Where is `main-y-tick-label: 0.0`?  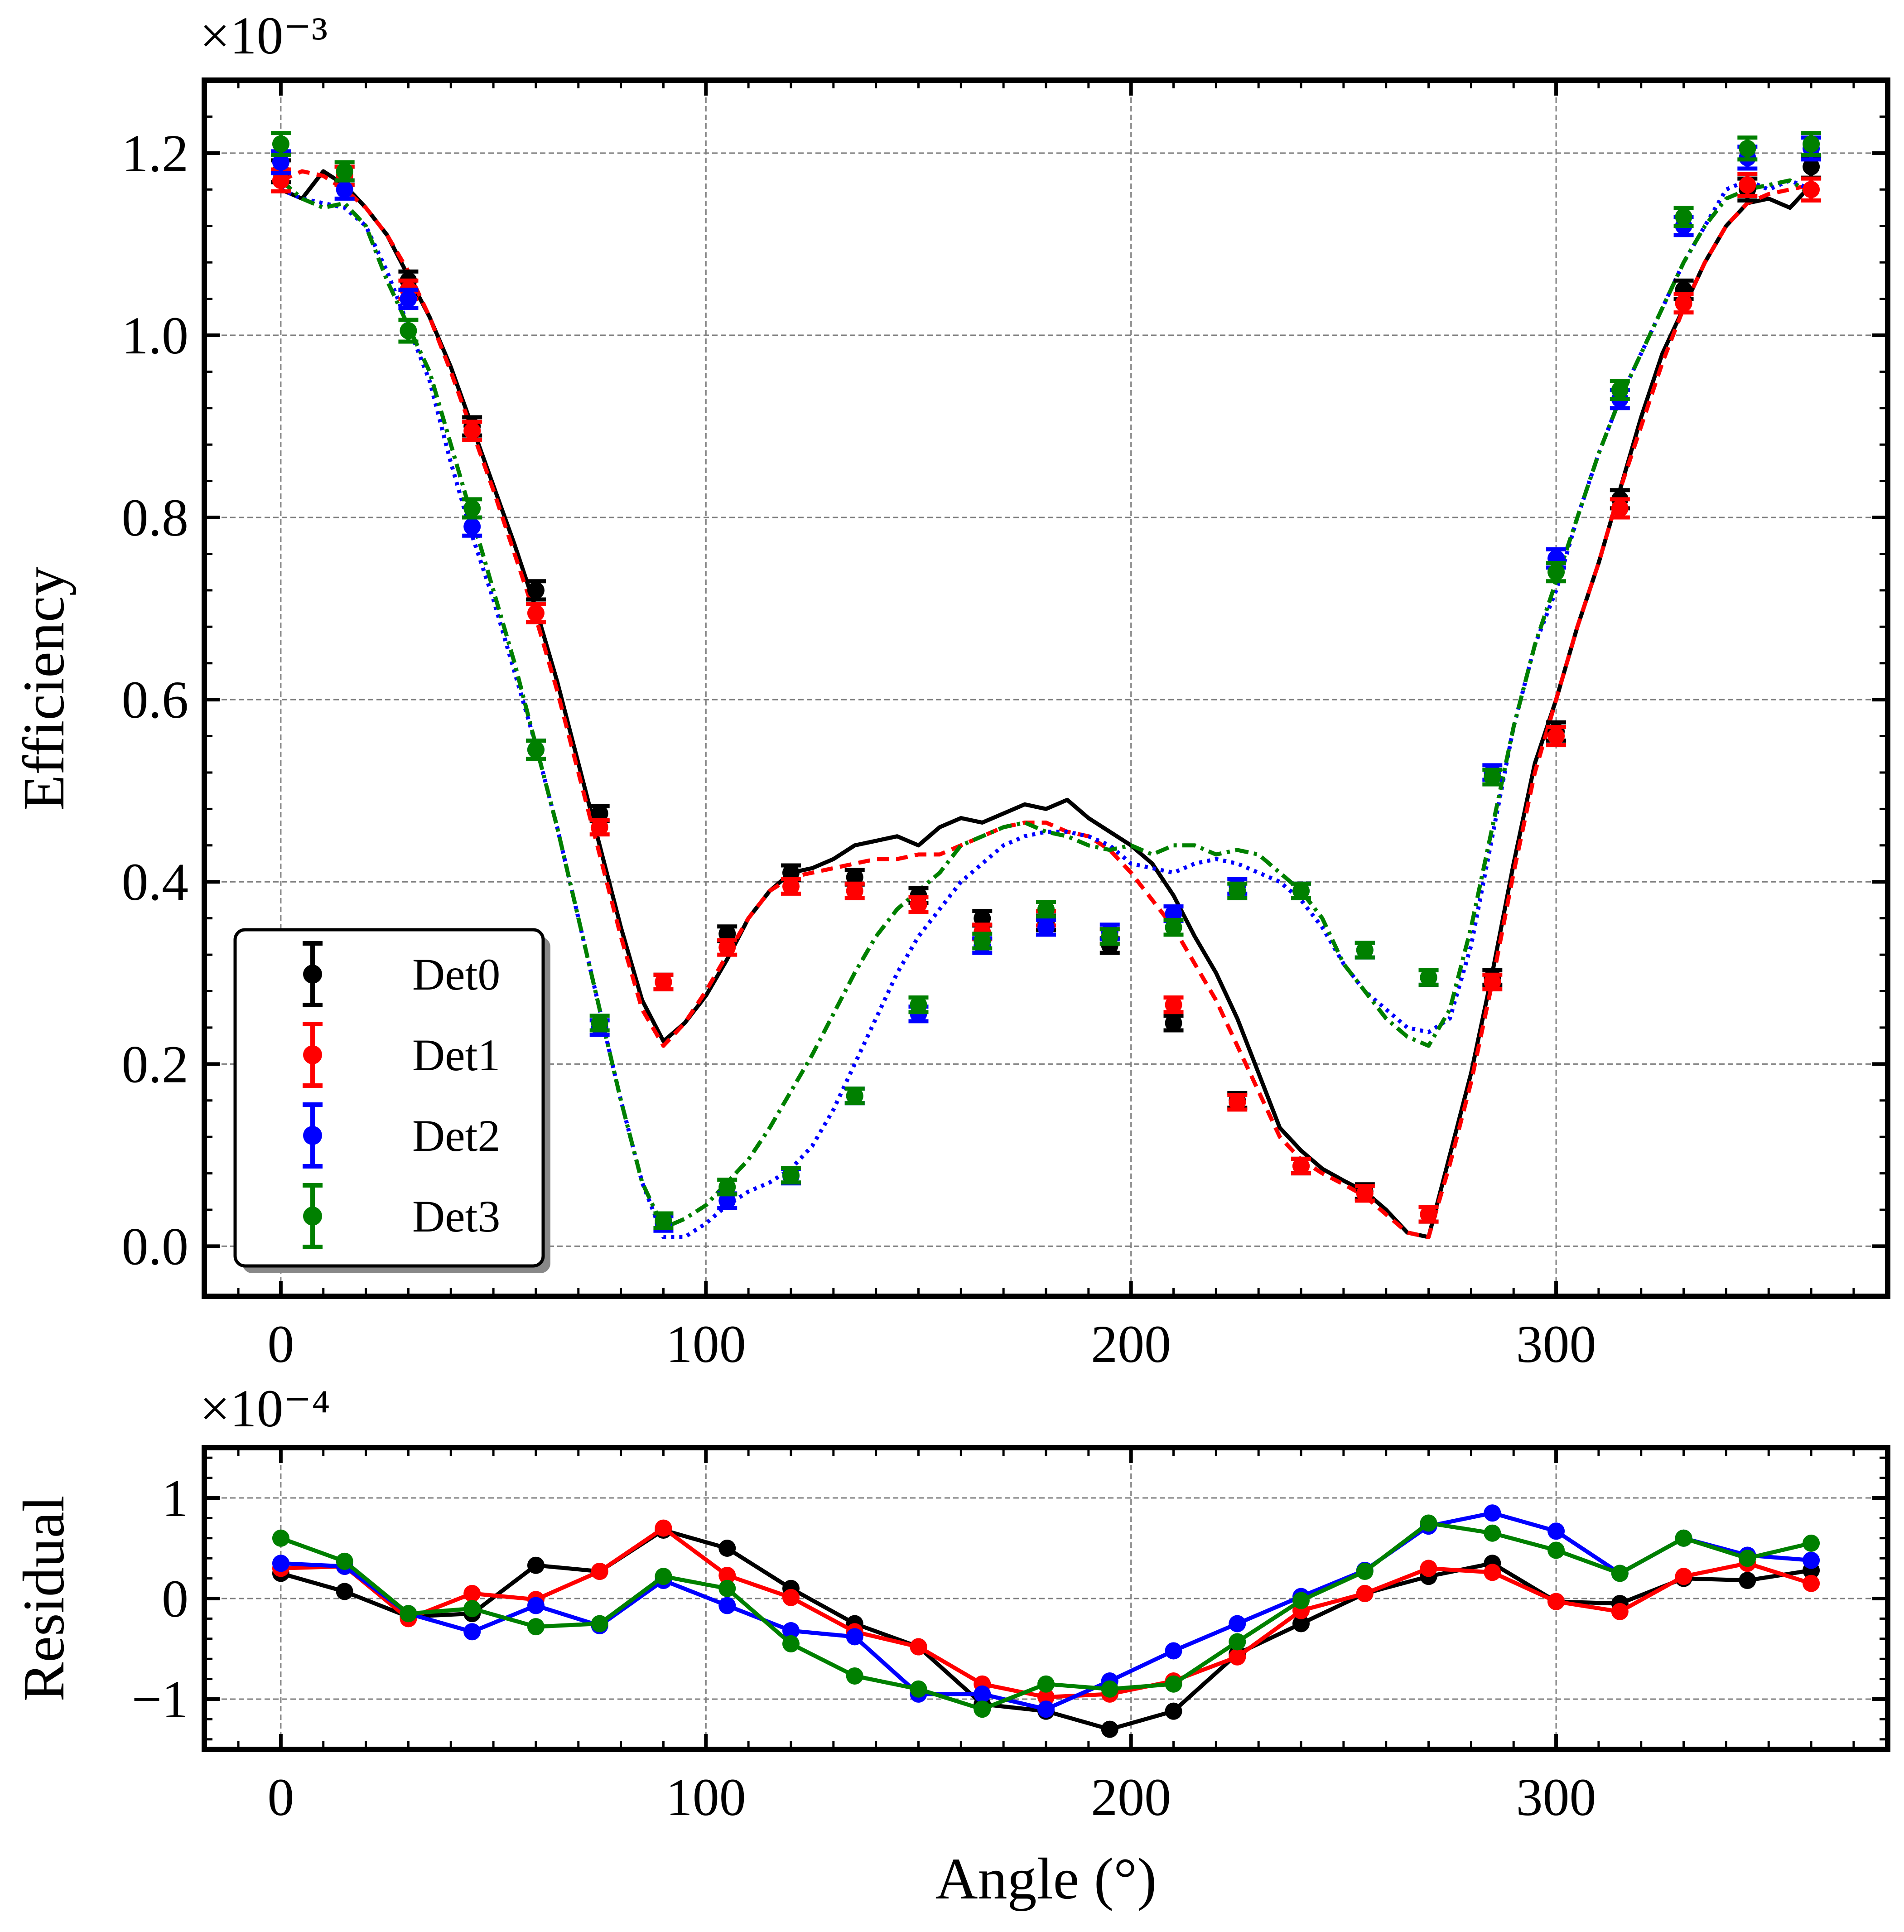 main-y-tick-label: 0.0 is located at coordinates (155, 1246).